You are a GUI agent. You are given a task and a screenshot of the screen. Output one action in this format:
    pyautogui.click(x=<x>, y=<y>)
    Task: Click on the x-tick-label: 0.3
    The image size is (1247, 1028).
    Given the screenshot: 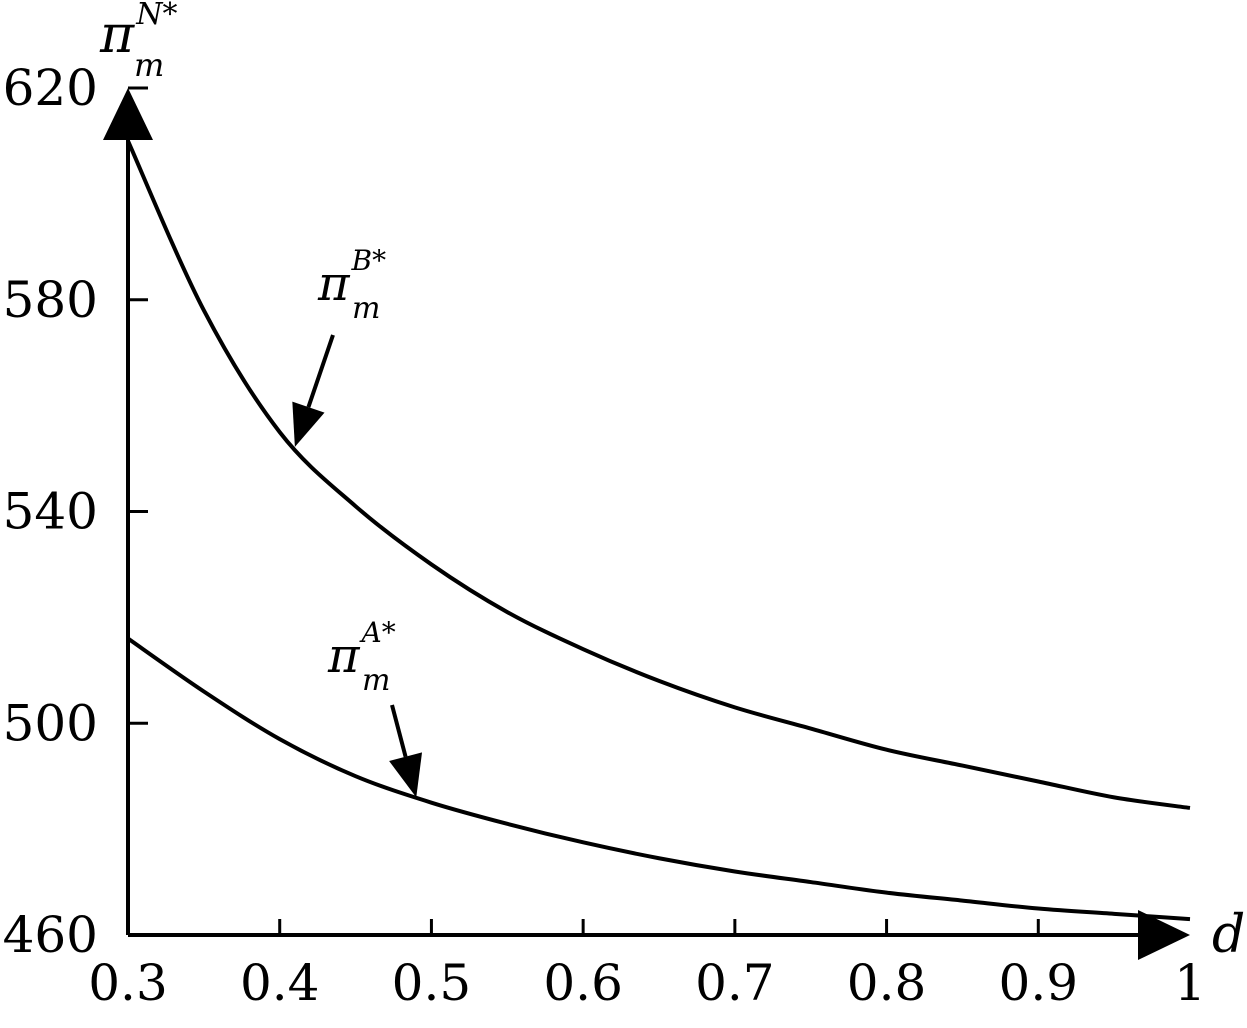 What is the action you would take?
    pyautogui.click(x=128, y=983)
    